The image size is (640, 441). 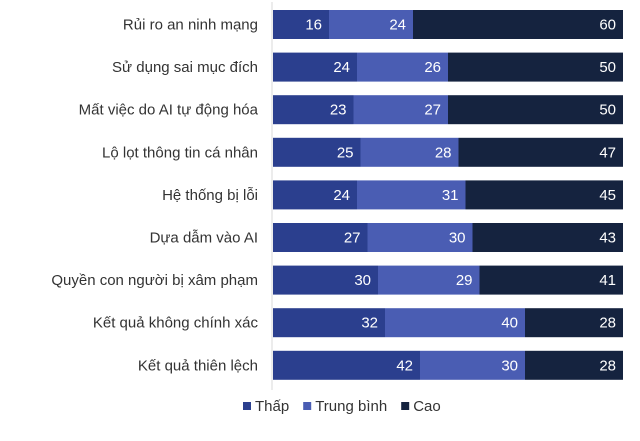 I want to click on data-label: 41, so click(x=607, y=280).